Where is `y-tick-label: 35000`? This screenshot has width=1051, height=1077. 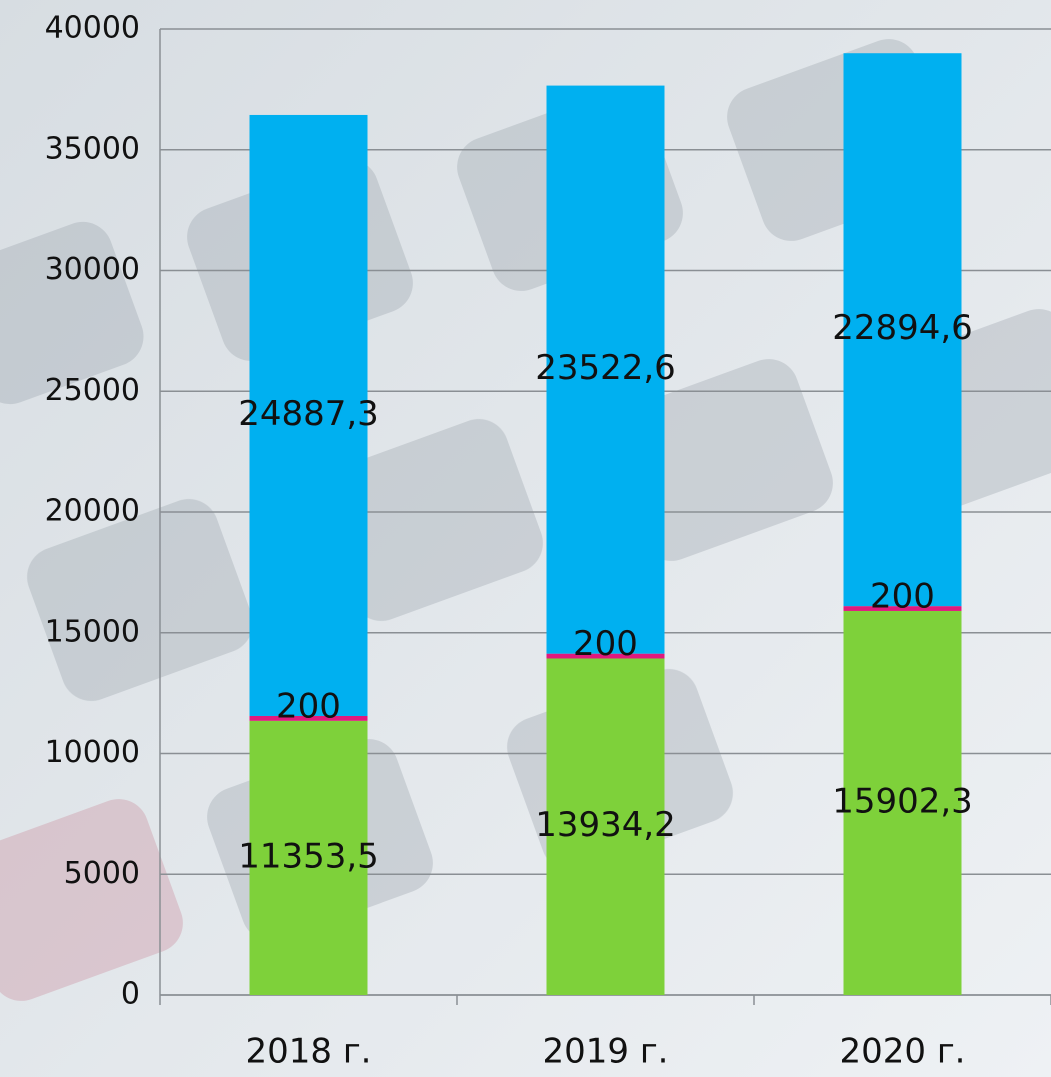
y-tick-label: 35000 is located at coordinates (92, 148).